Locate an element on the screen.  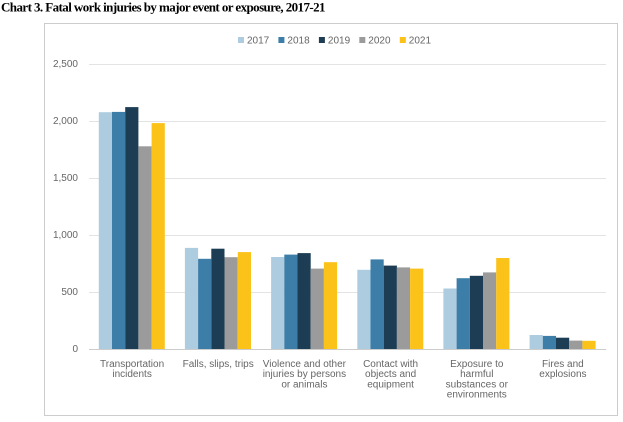
svg-text: objects and is located at coordinates (390, 374).